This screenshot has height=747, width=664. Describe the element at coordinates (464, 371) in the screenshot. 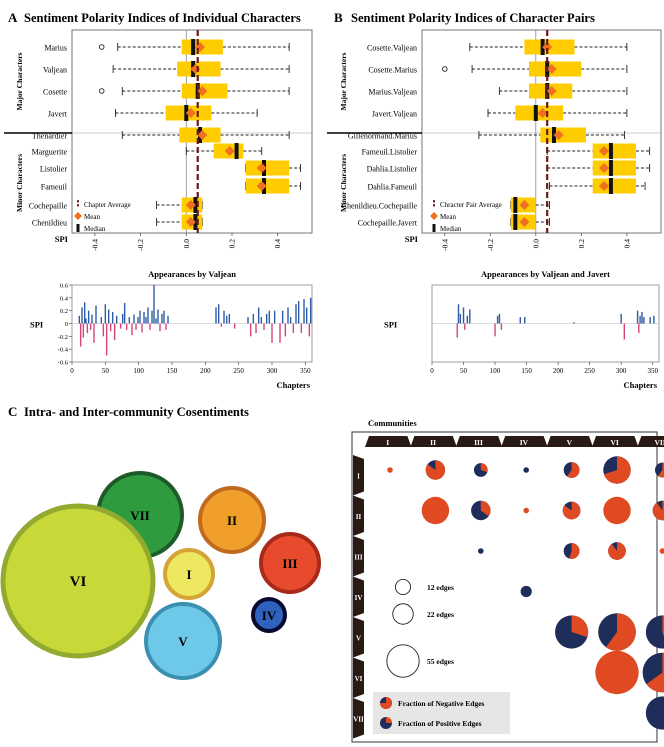

I see `bar-x-tick-label: 50` at that location.